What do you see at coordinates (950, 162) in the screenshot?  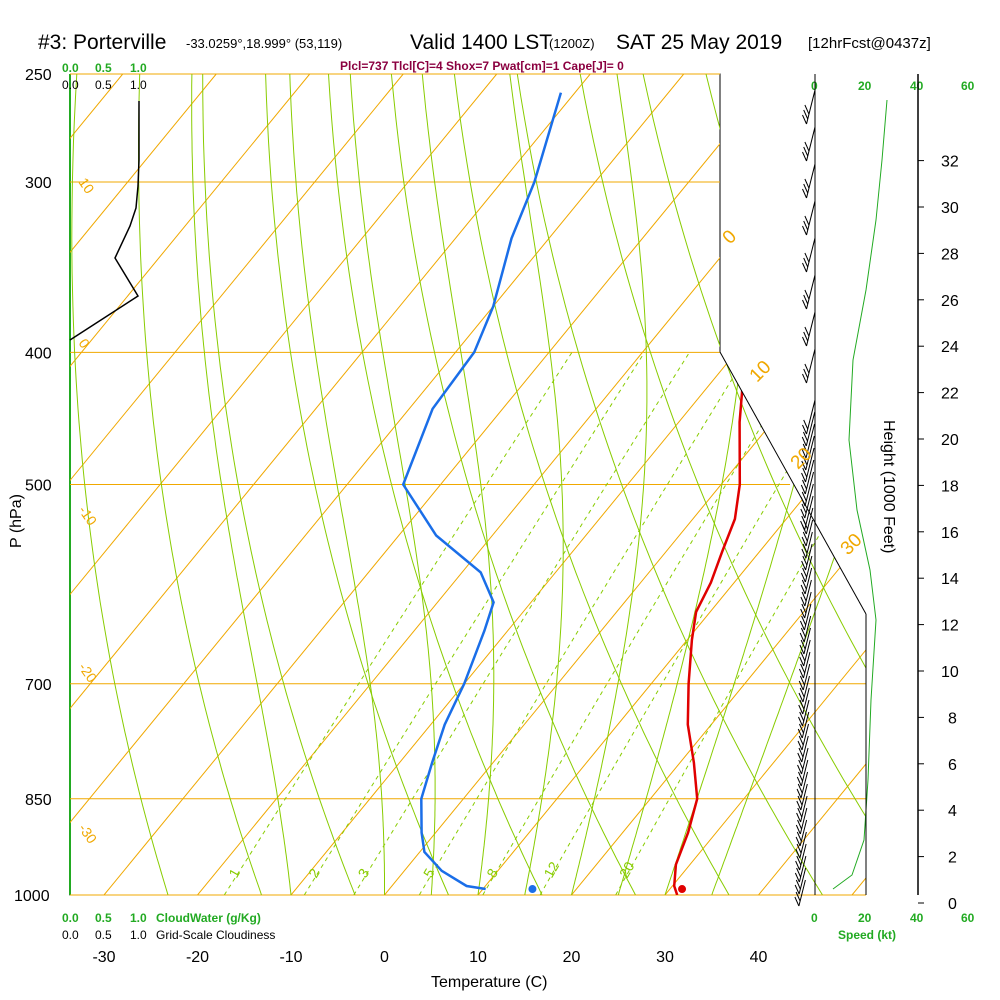 I see `height-tick-32: 32` at bounding box center [950, 162].